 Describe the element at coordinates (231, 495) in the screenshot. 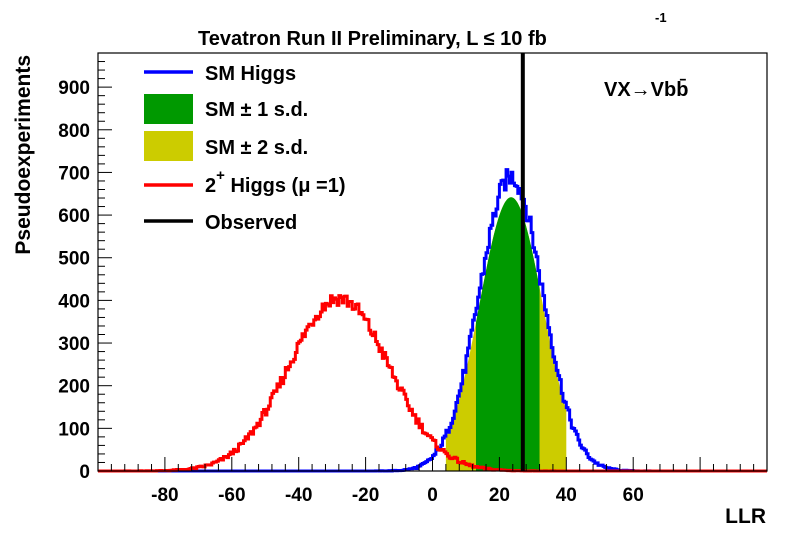

I see `x-tick-label: -60` at that location.